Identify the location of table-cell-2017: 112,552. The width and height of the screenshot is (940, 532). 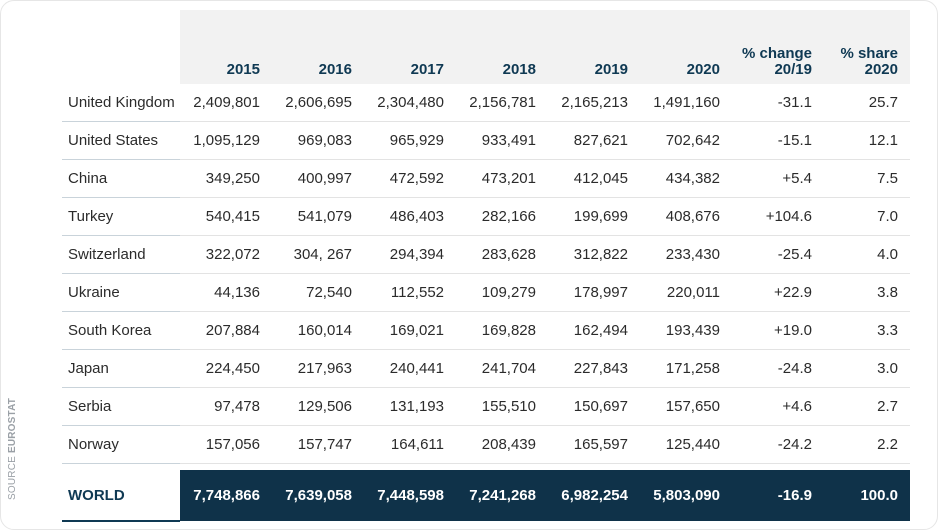
(410, 292).